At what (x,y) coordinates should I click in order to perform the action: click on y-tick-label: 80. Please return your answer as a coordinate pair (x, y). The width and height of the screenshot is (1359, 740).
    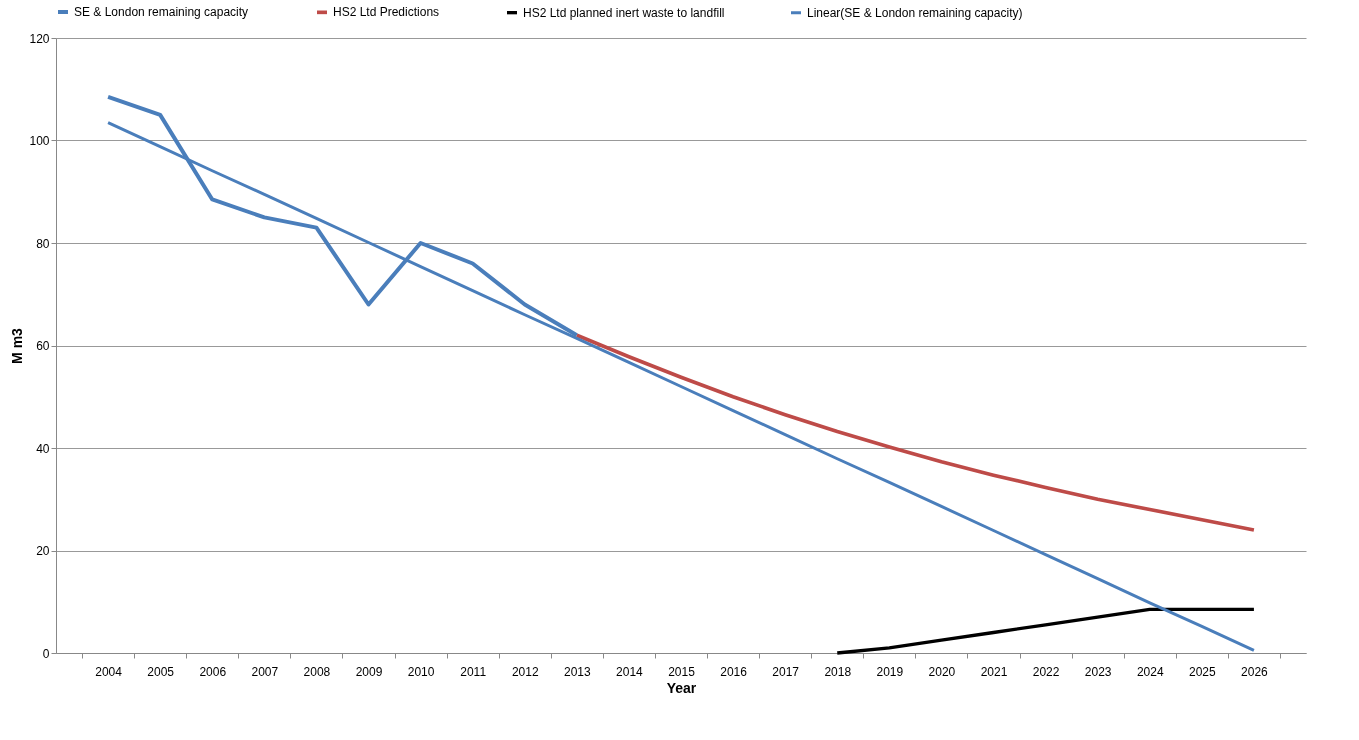
    Looking at the image, I should click on (43, 243).